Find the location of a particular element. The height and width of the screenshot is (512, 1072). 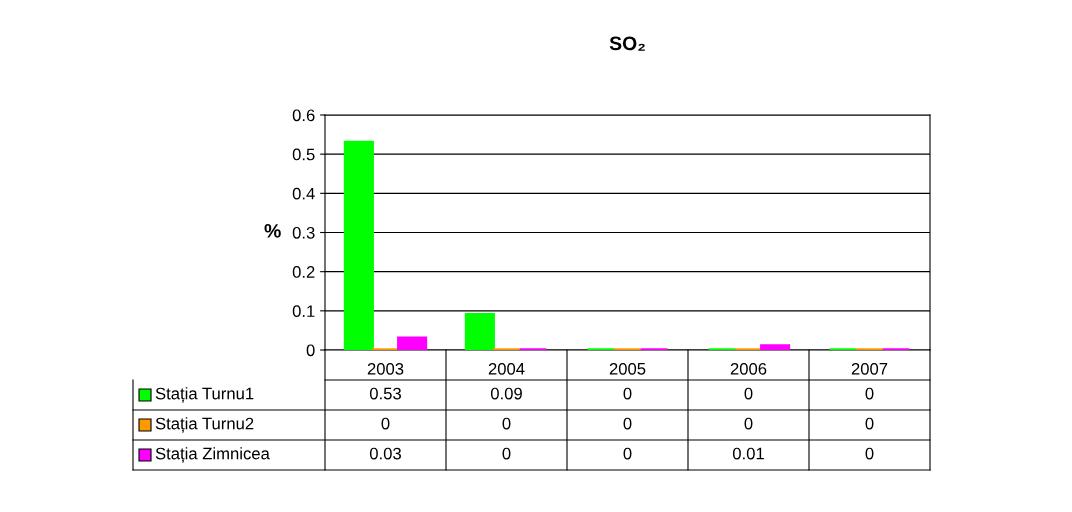

y-tick-label: 0.3 is located at coordinates (303, 232).